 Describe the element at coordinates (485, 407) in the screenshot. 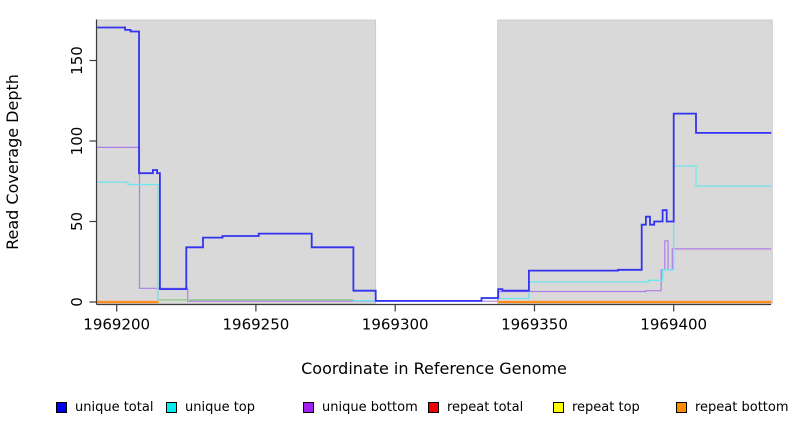

I see `legend-label: repeat total` at that location.